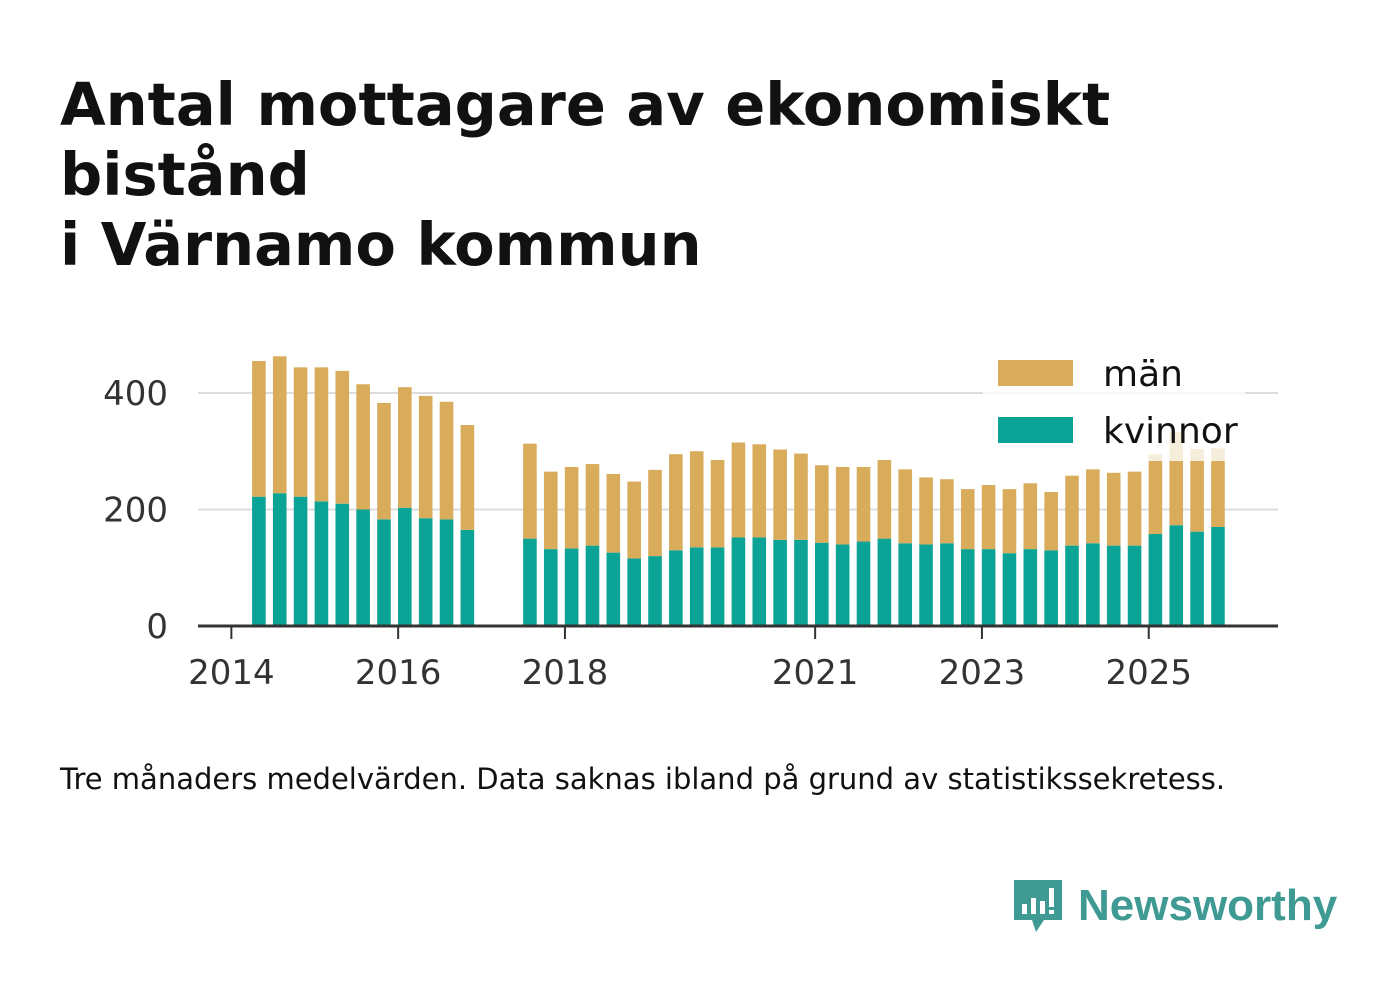 This screenshot has height=999, width=1382. What do you see at coordinates (815, 673) in the screenshot?
I see `x-tick-label: 2021` at bounding box center [815, 673].